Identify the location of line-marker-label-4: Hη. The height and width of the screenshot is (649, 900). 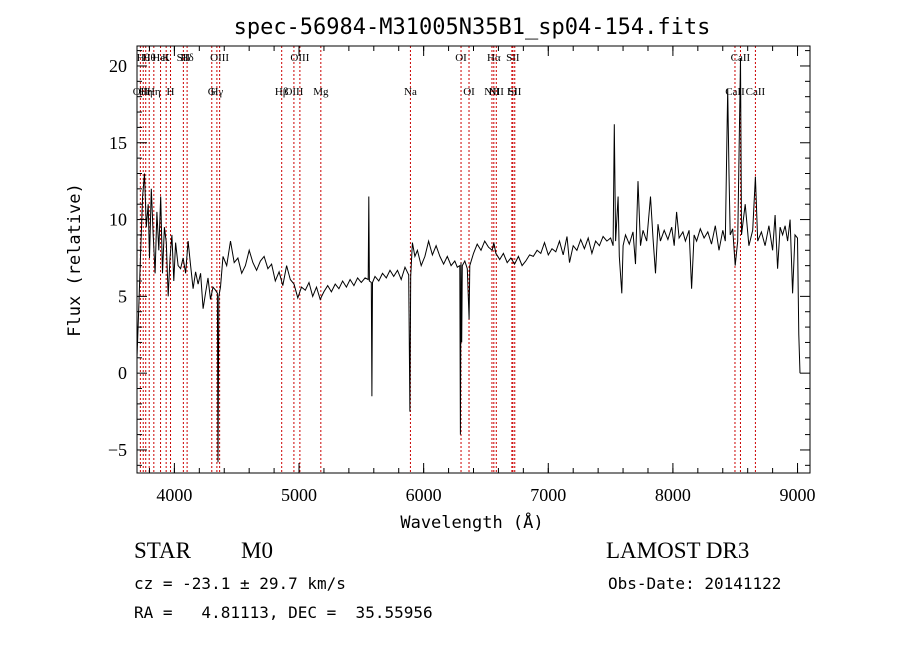
(154, 92).